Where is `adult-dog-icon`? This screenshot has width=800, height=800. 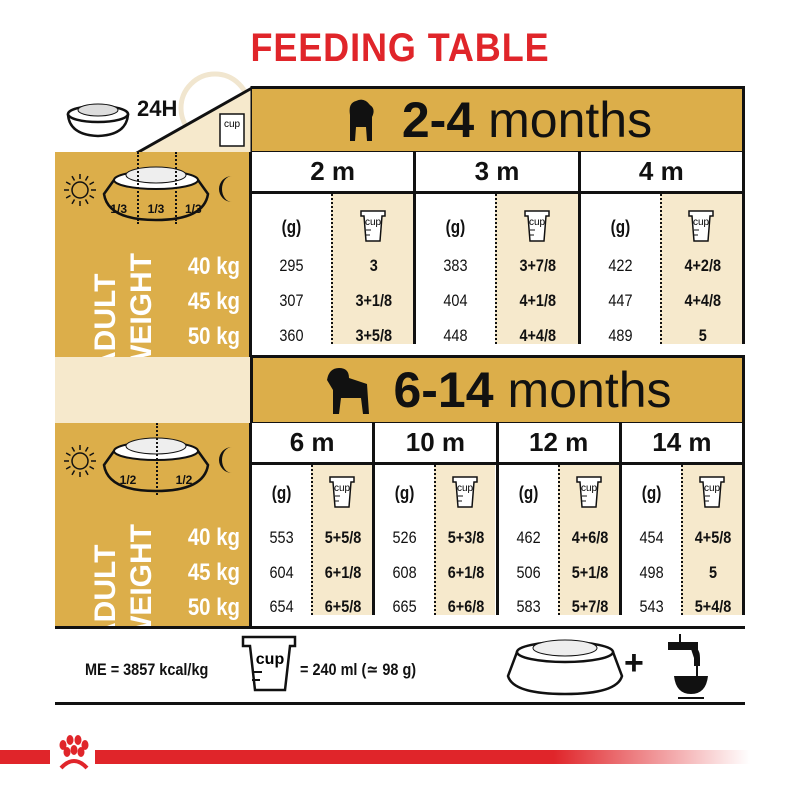 adult-dog-icon is located at coordinates (348, 391).